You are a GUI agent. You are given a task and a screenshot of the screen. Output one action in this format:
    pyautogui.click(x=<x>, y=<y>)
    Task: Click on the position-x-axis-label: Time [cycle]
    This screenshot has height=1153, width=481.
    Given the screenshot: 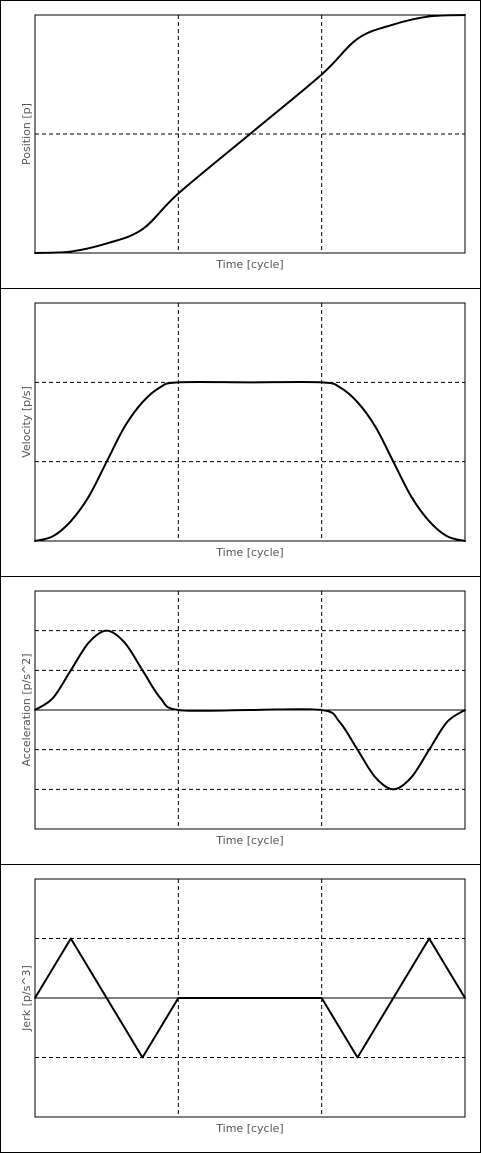 What is the action you would take?
    pyautogui.click(x=249, y=264)
    